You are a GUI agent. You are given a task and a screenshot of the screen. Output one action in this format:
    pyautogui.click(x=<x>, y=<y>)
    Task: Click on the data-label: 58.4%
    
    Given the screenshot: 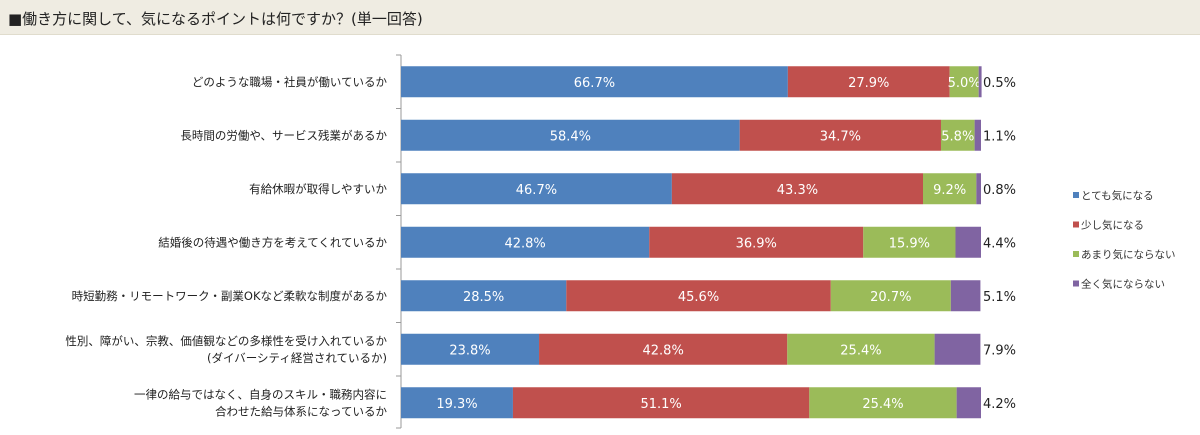 What is the action you would take?
    pyautogui.click(x=570, y=136)
    